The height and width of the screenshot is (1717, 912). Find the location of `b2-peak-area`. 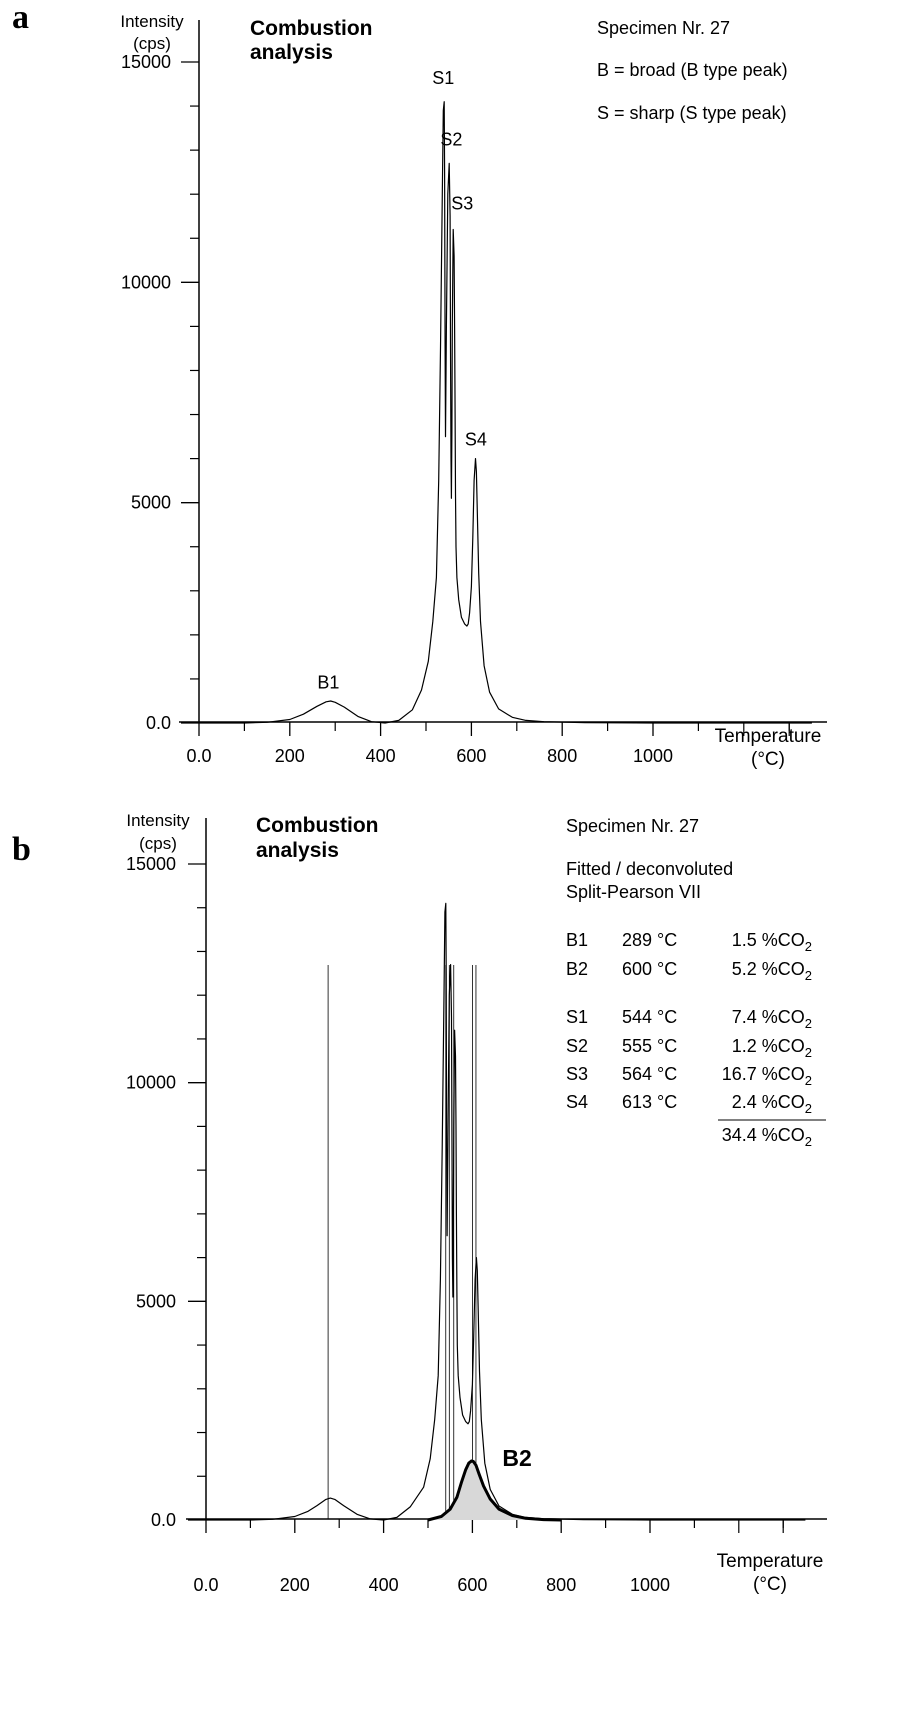

b2-peak-area is located at coordinates (495, 1490).